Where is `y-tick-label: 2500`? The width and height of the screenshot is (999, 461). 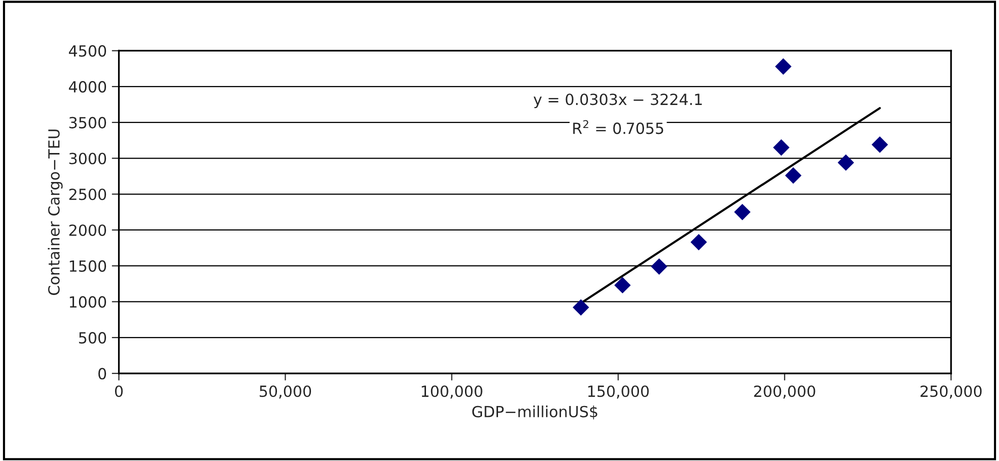 y-tick-label: 2500 is located at coordinates (87, 194).